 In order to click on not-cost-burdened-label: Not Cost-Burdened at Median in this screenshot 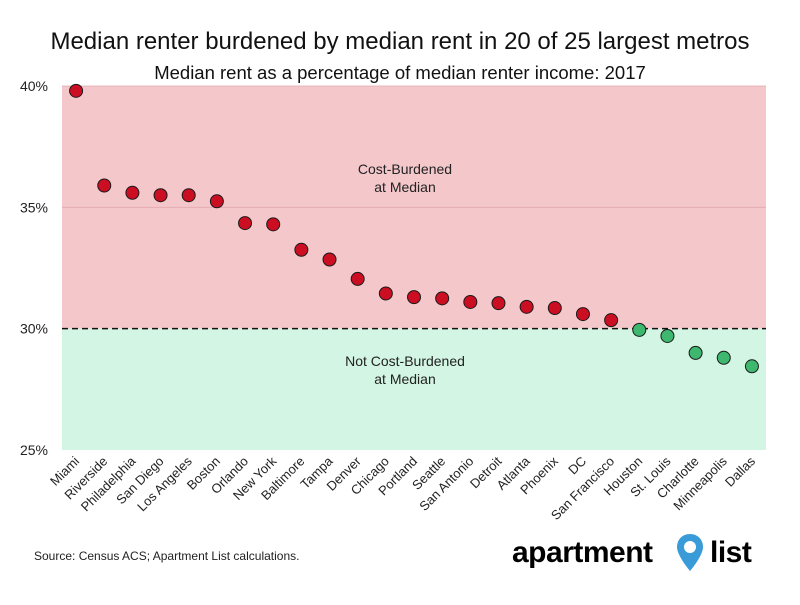, I will do `click(405, 370)`.